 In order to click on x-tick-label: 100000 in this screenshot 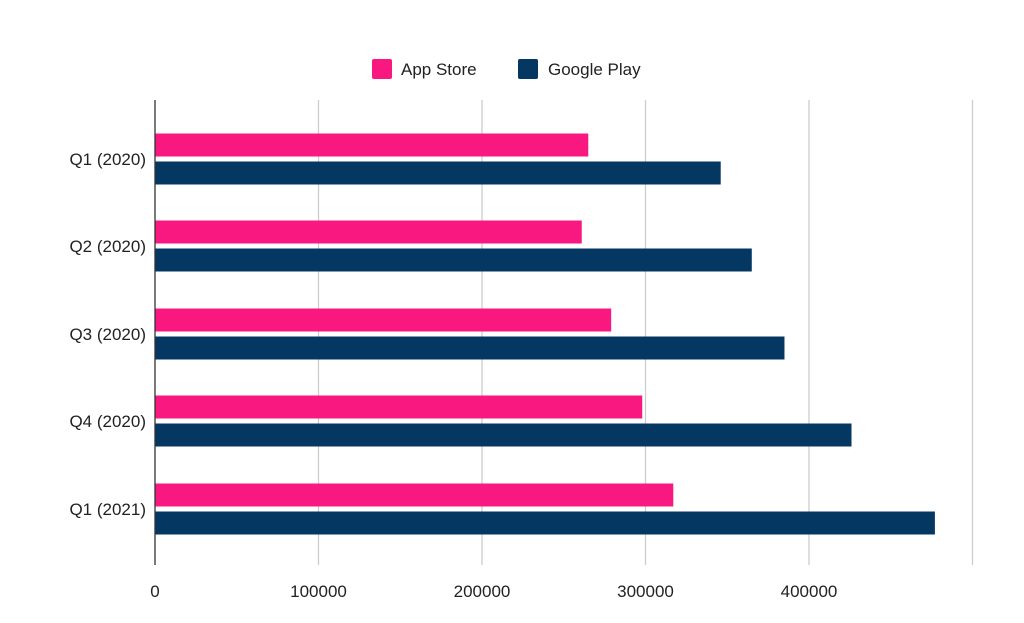, I will do `click(318, 591)`.